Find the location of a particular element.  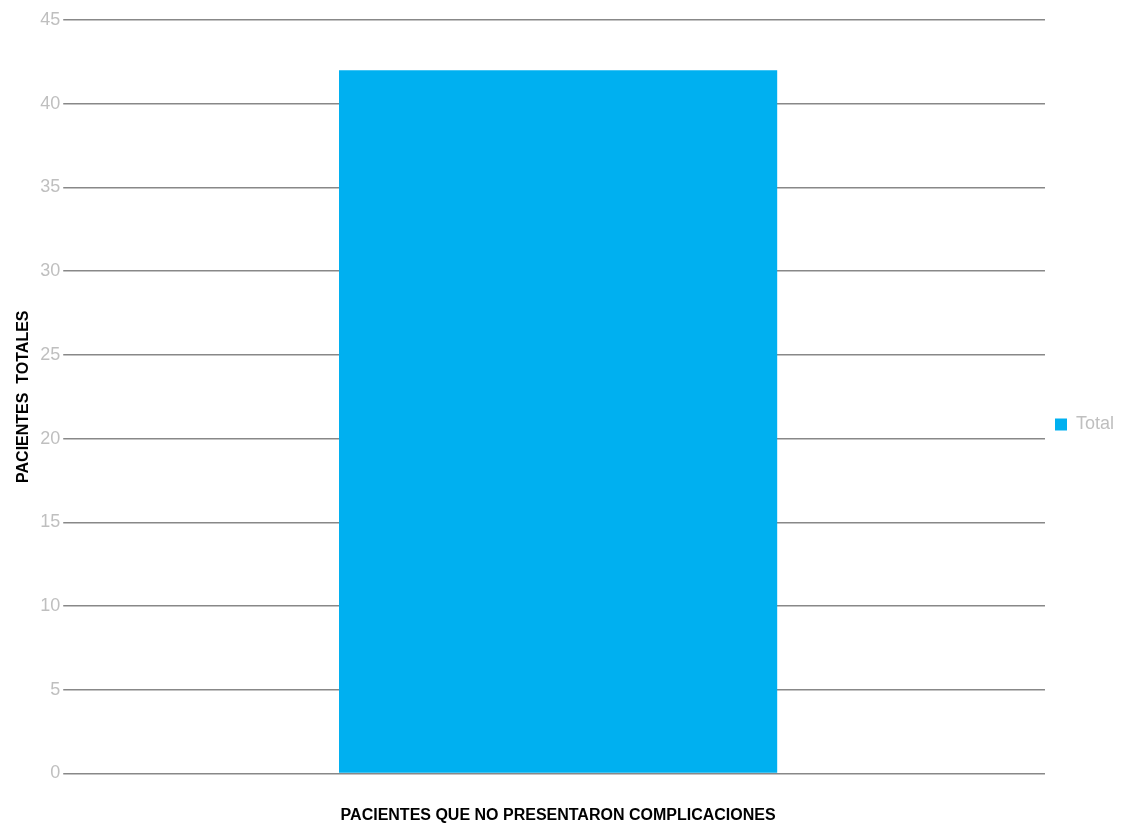

y-tick-label: 25 is located at coordinates (50, 353).